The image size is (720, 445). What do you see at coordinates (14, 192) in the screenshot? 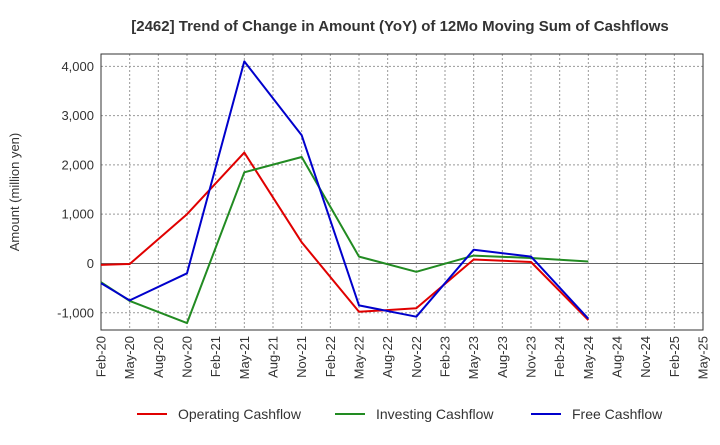
I see `y-axis-label: Amount (million yen)` at bounding box center [14, 192].